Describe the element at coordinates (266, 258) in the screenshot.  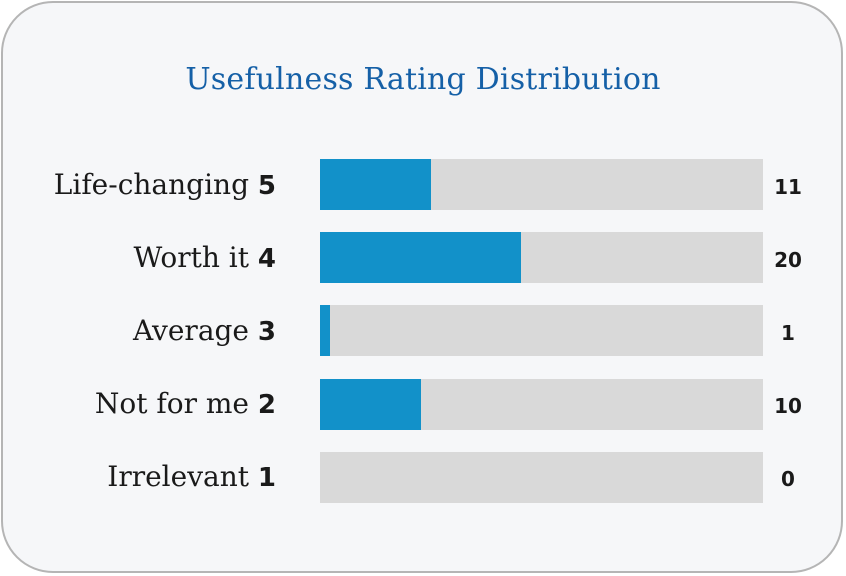
I see `row-label-rating: 4` at that location.